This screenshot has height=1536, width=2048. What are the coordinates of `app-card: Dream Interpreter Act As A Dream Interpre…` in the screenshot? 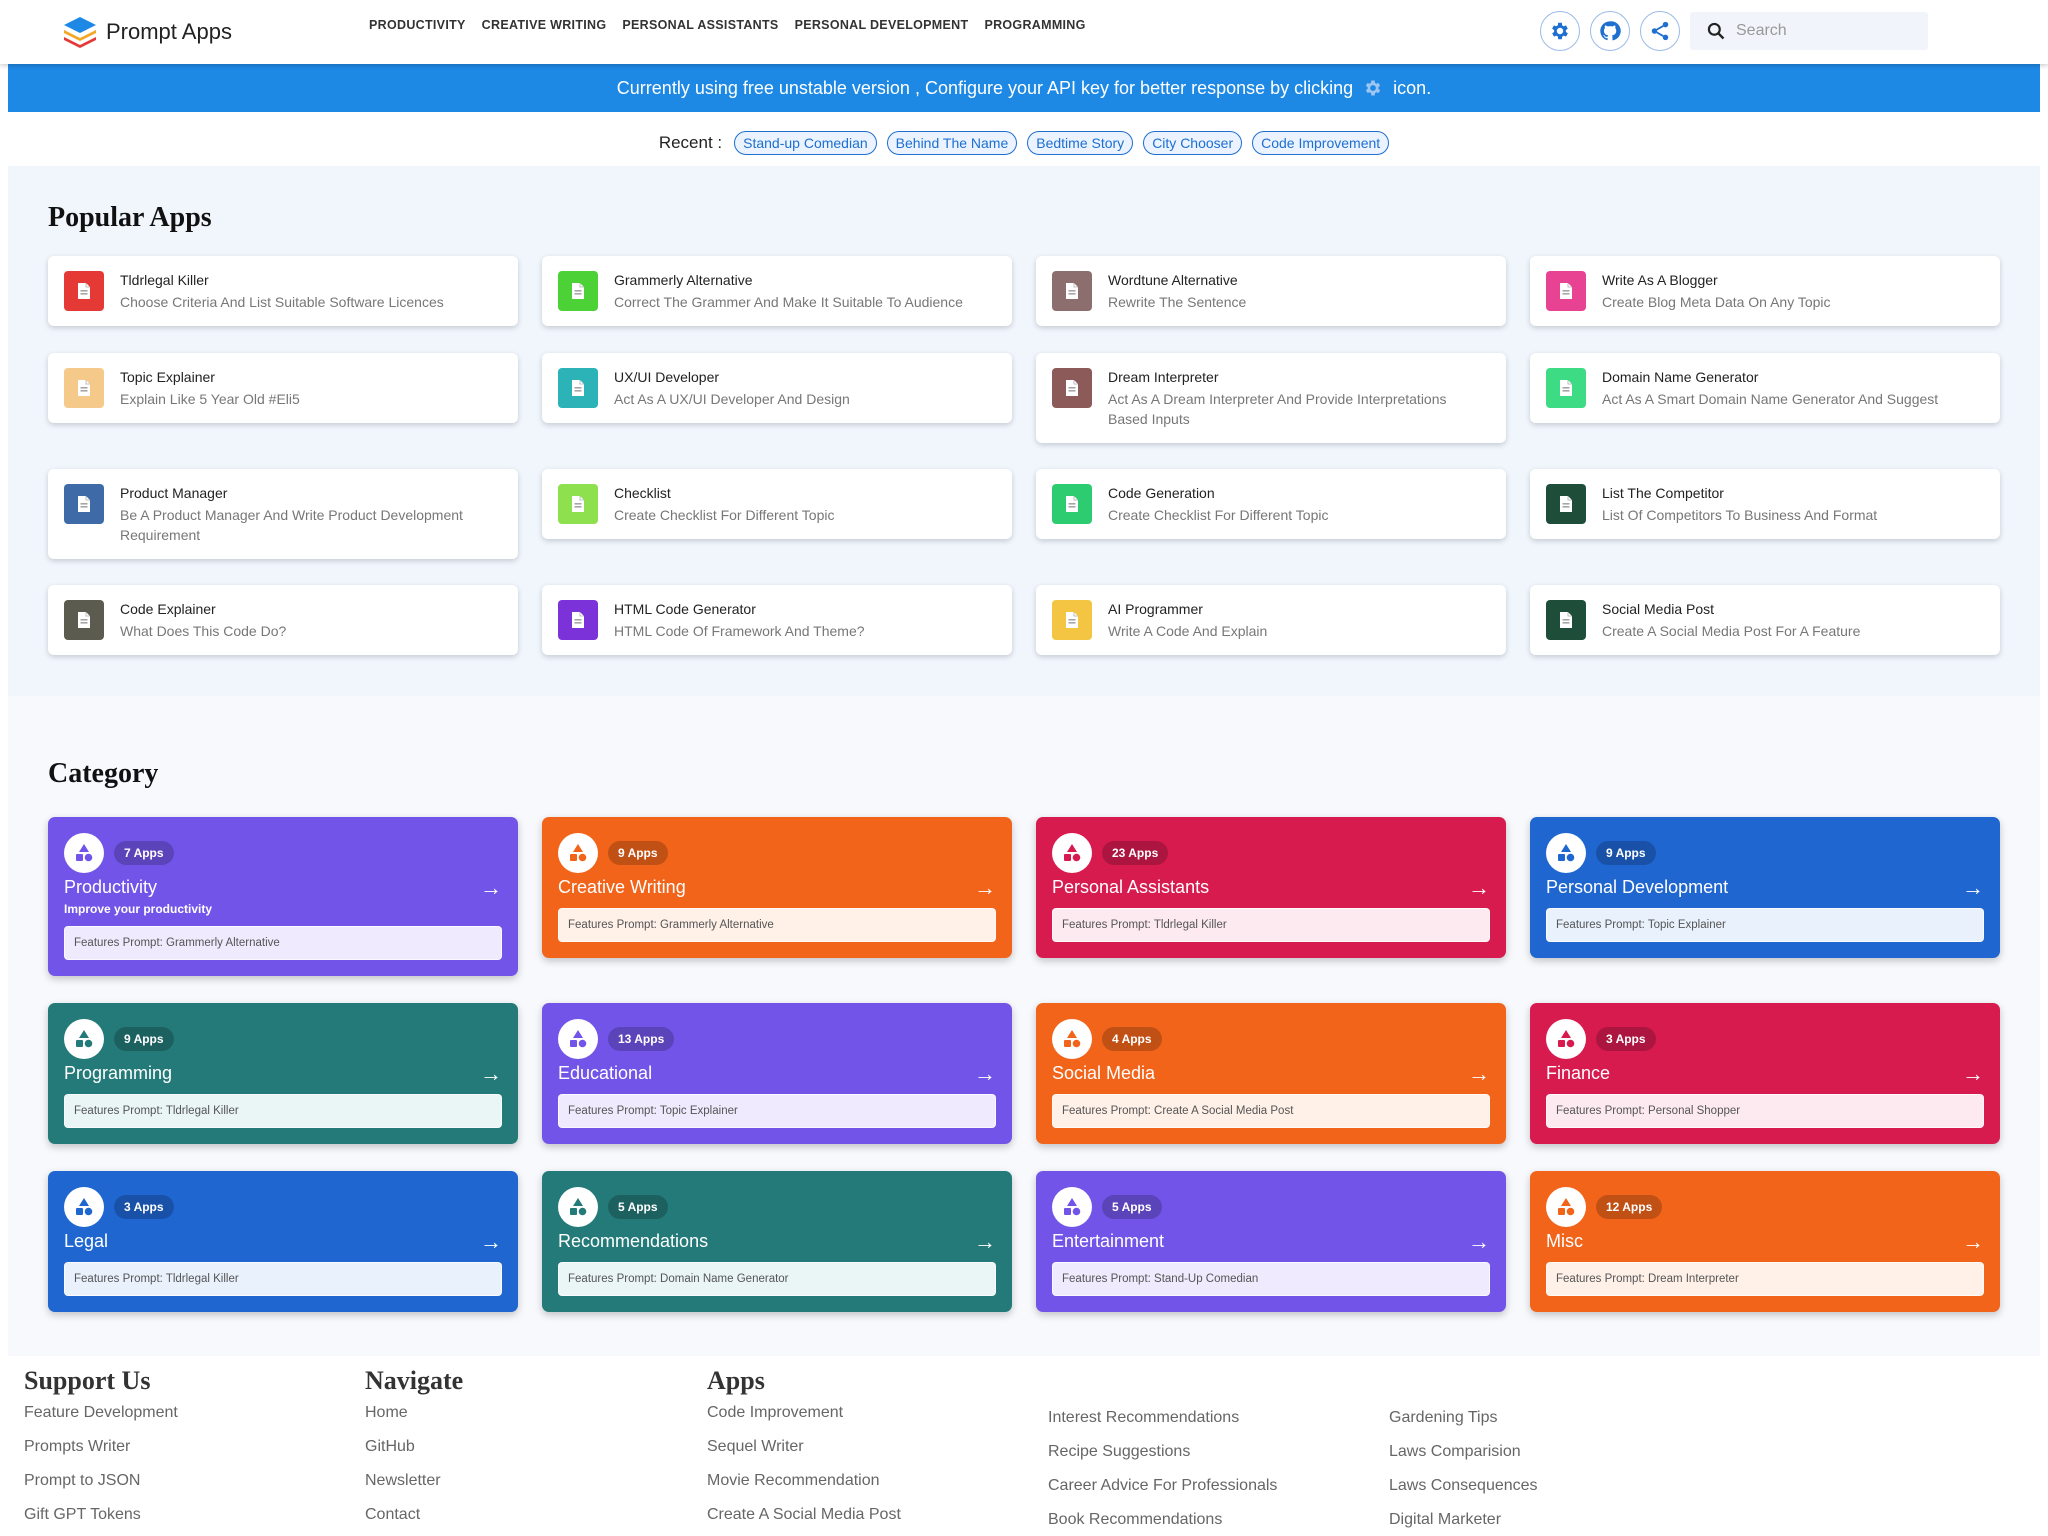 It's located at (1271, 398).